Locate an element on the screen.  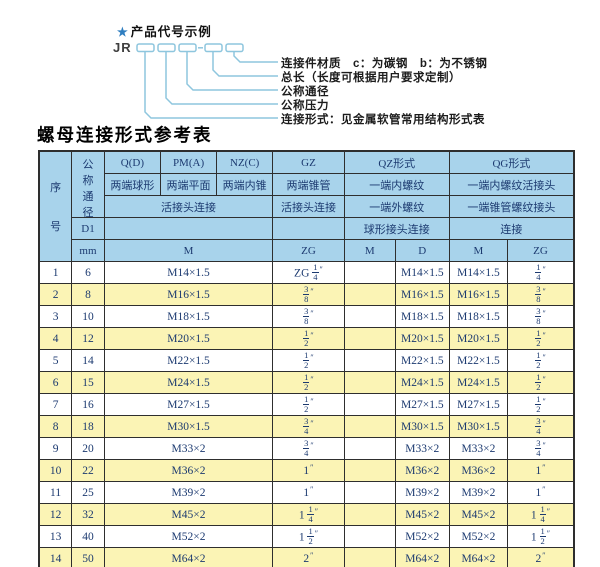
cell-gz-zg: 2″ is located at coordinates (308, 557).